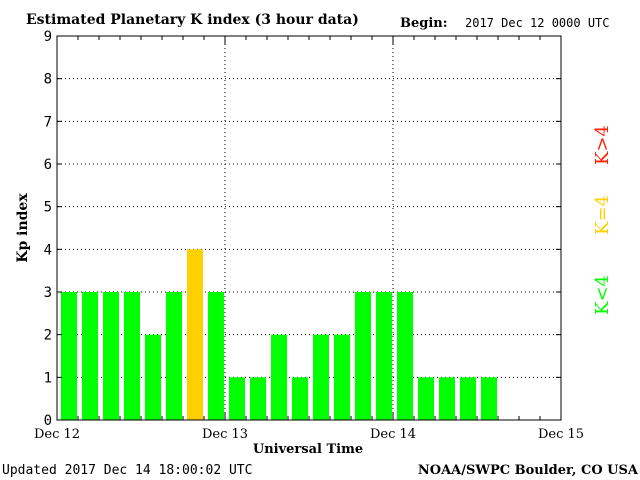 The height and width of the screenshot is (480, 640). Describe the element at coordinates (424, 23) in the screenshot. I see `begin-label: Begin:` at that location.